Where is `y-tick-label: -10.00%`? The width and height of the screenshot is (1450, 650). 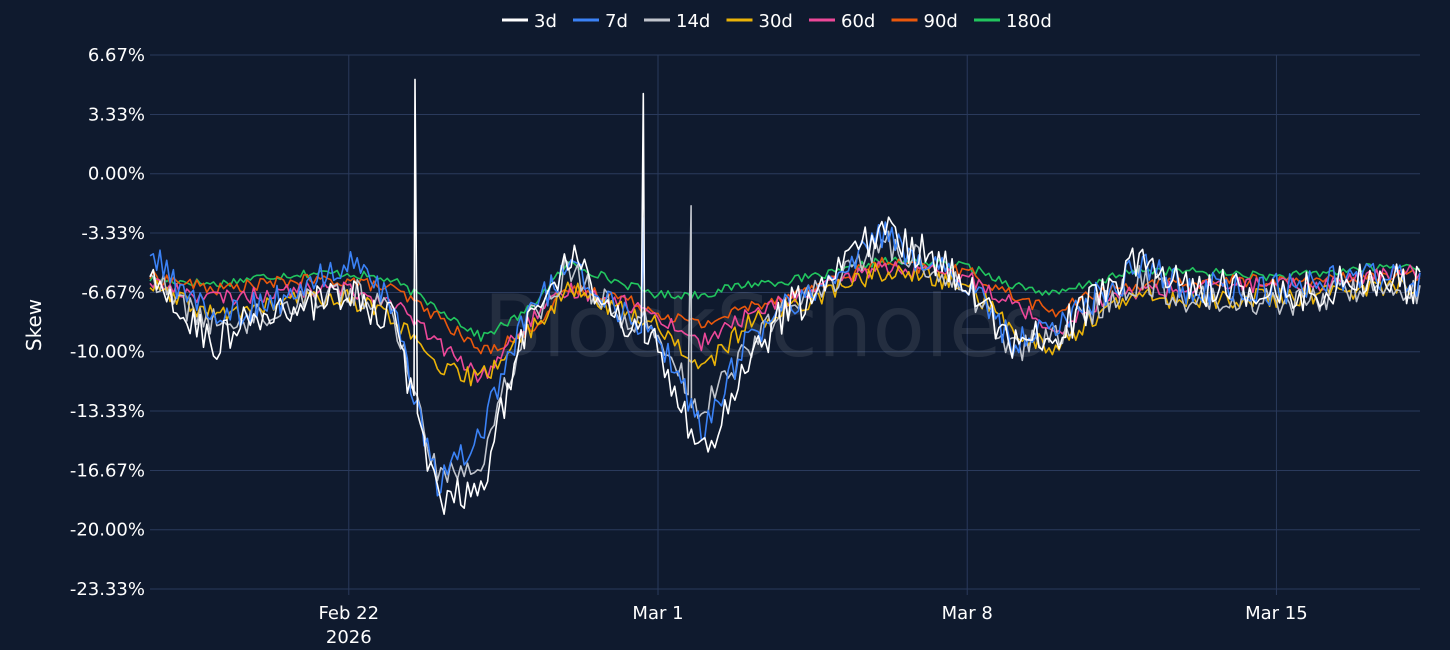 y-tick-label: -10.00% is located at coordinates (107, 352).